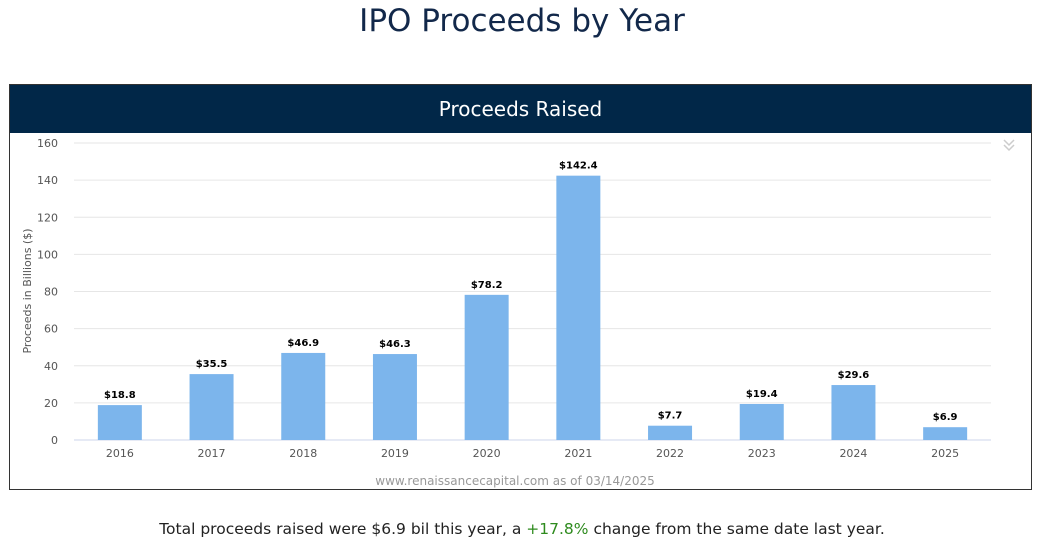  What do you see at coordinates (557, 529) in the screenshot?
I see `change-percent: +17.8%` at bounding box center [557, 529].